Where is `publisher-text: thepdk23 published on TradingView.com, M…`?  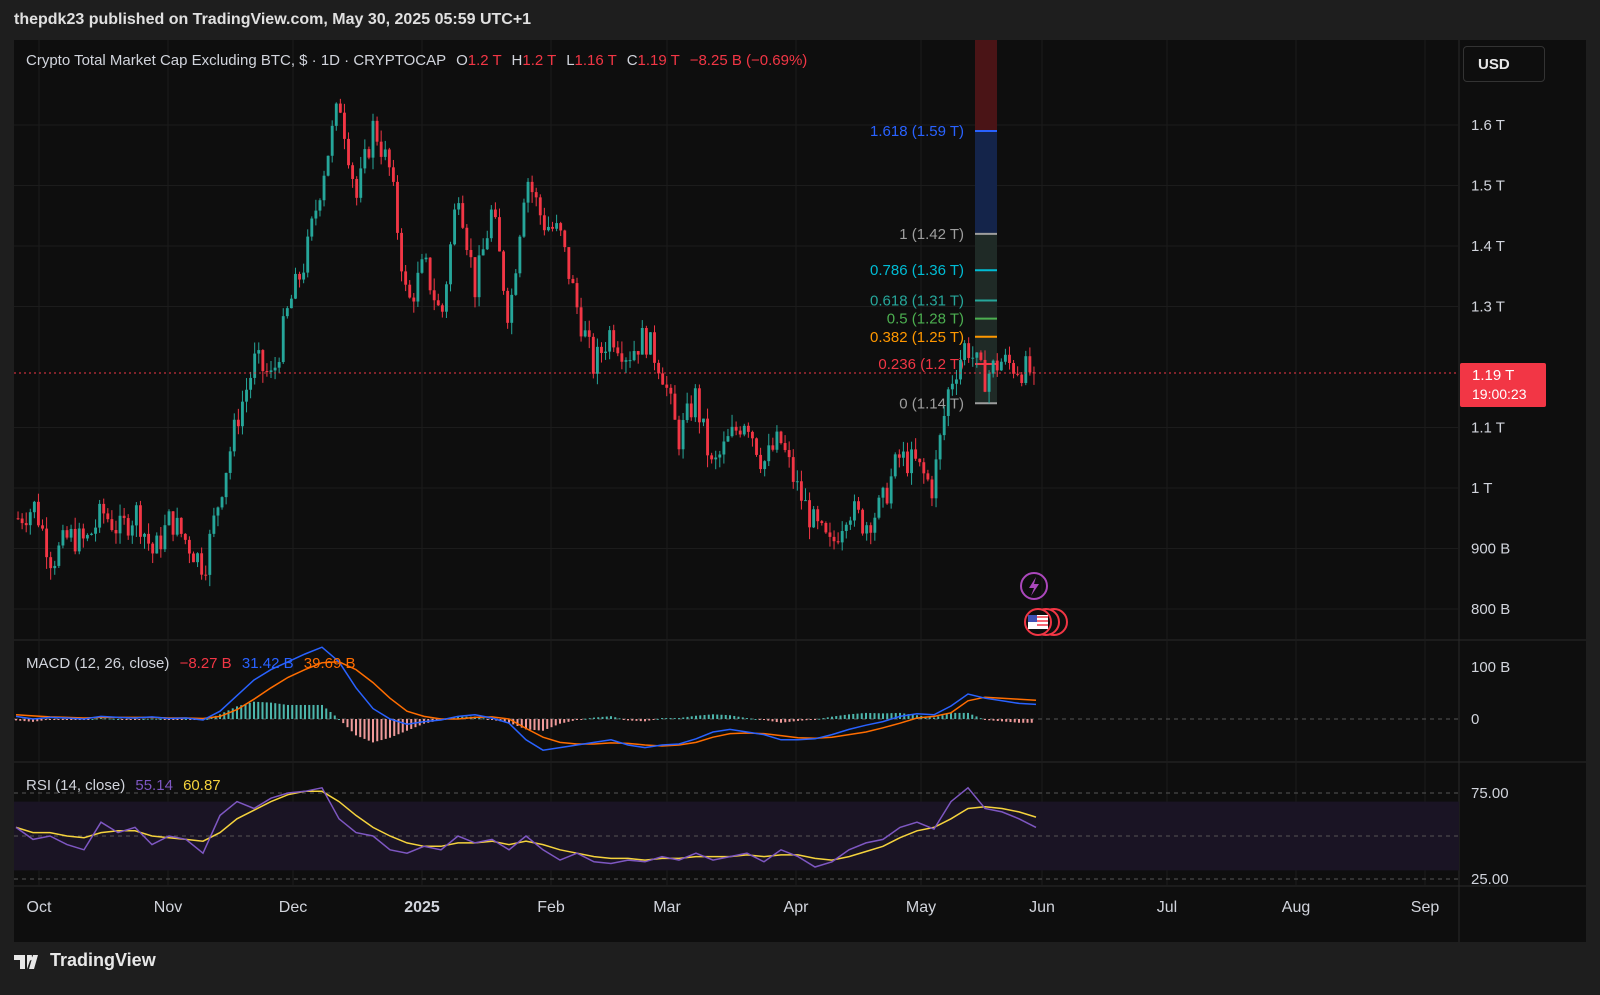
publisher-text: thepdk23 published on TradingView.com, M… is located at coordinates (273, 19).